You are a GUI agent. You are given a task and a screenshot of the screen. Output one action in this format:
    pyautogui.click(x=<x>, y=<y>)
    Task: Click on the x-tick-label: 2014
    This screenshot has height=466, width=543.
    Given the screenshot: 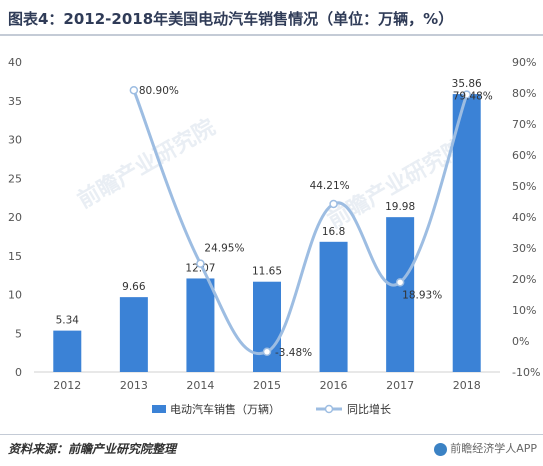 What is the action you would take?
    pyautogui.click(x=200, y=385)
    